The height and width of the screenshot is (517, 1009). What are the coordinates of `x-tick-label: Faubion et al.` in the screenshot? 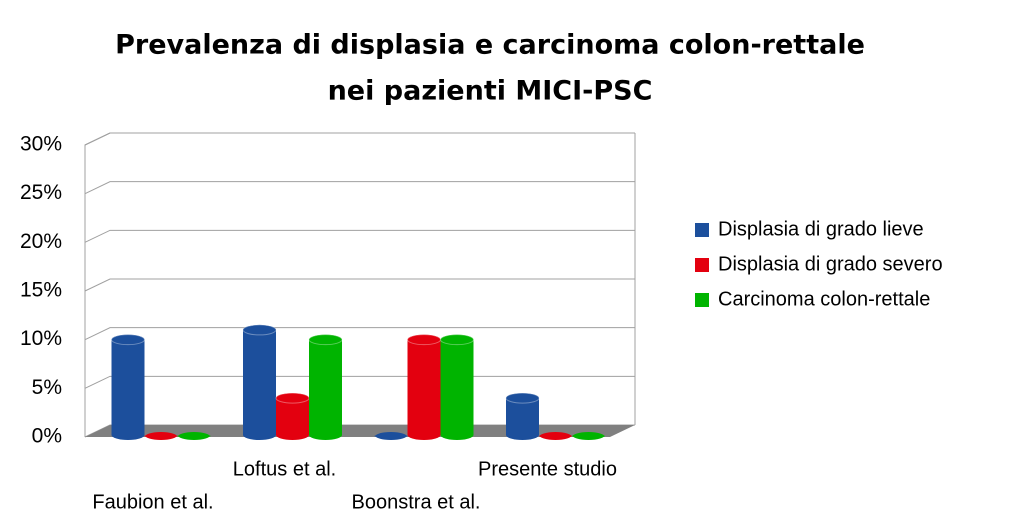 It's located at (152, 502).